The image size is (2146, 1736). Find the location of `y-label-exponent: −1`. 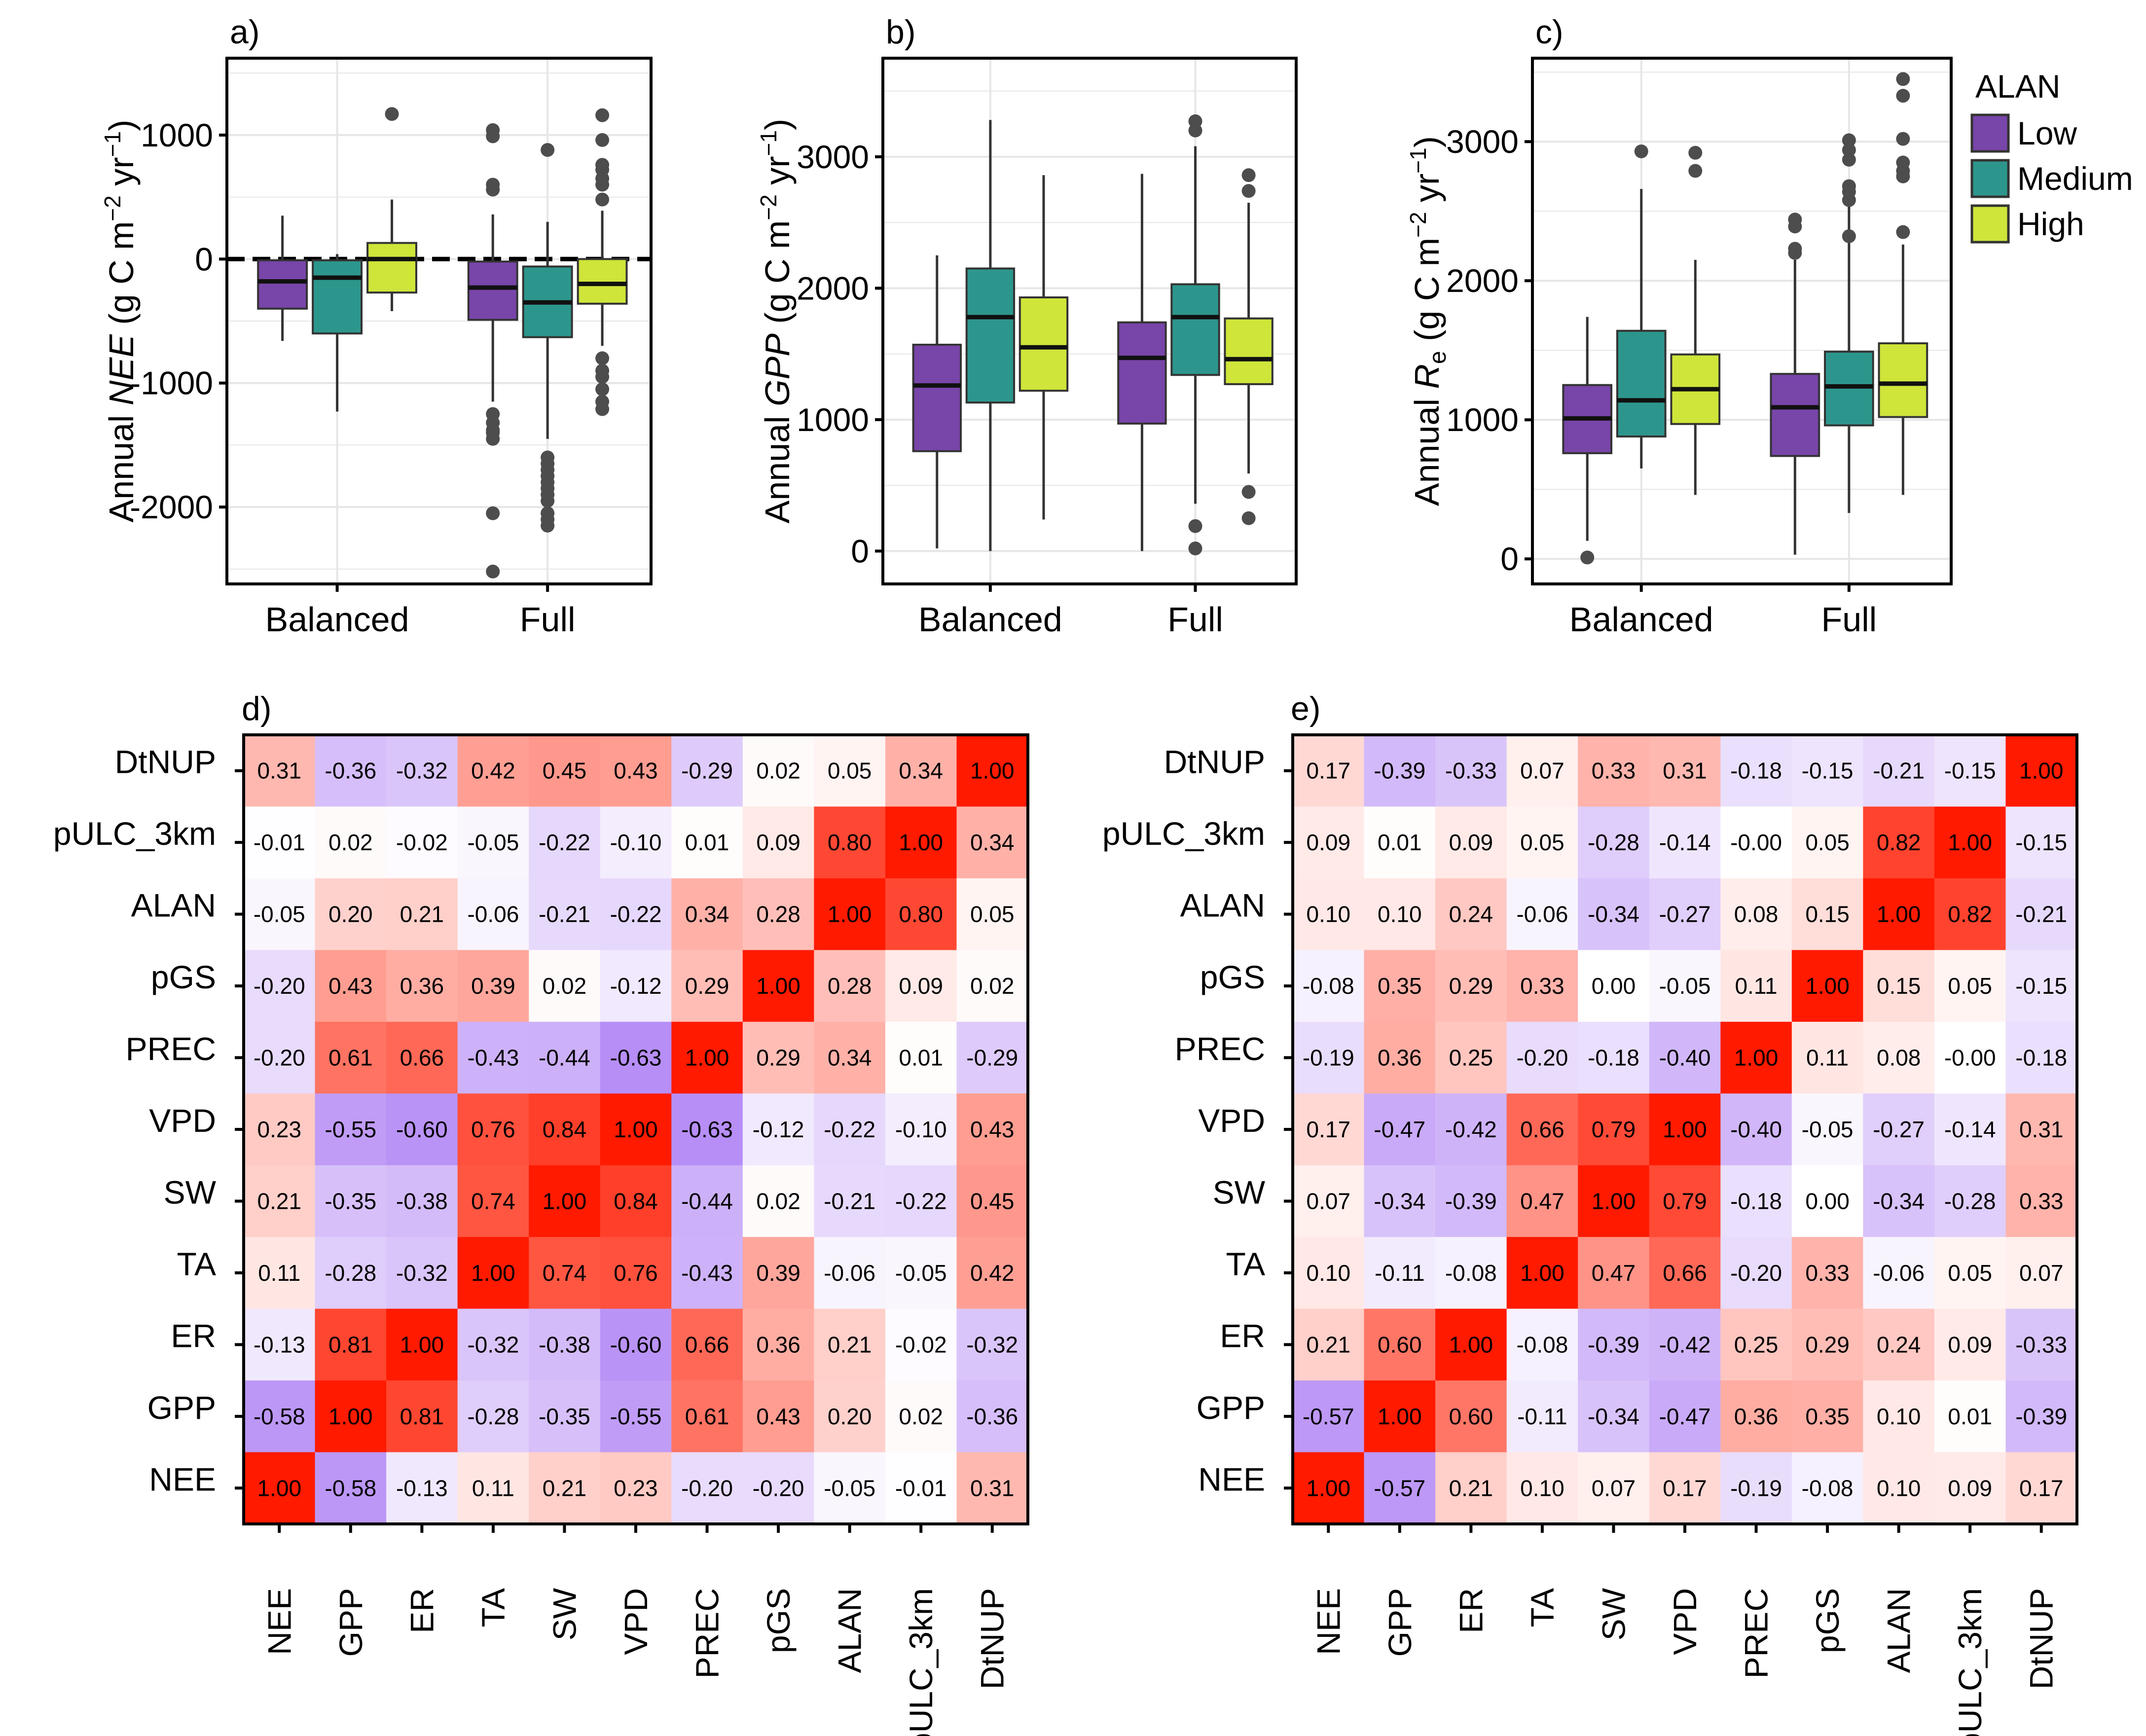

y-label-exponent: −1 is located at coordinates (1418, 160).